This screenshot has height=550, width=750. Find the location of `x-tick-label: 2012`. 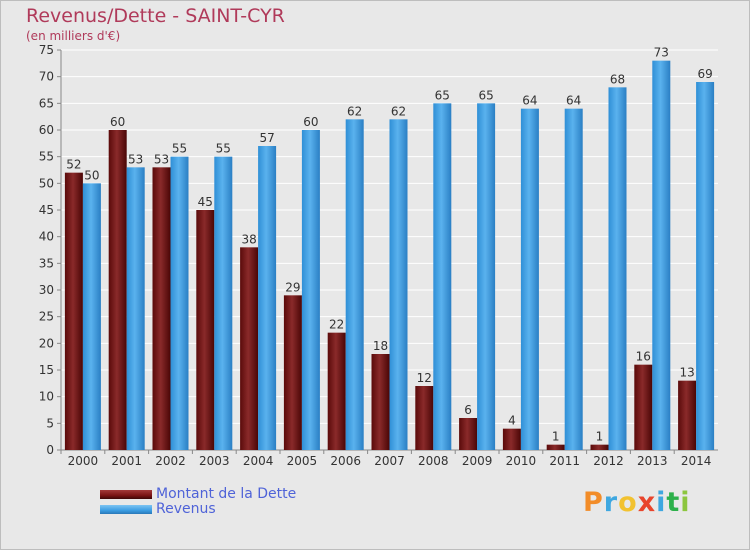

x-tick-label: 2012 is located at coordinates (608, 461).